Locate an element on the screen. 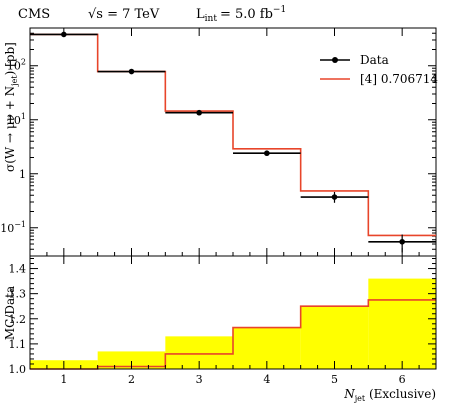 The image size is (450, 407). y-tick-label: 10⁻¹ is located at coordinates (13, 227).